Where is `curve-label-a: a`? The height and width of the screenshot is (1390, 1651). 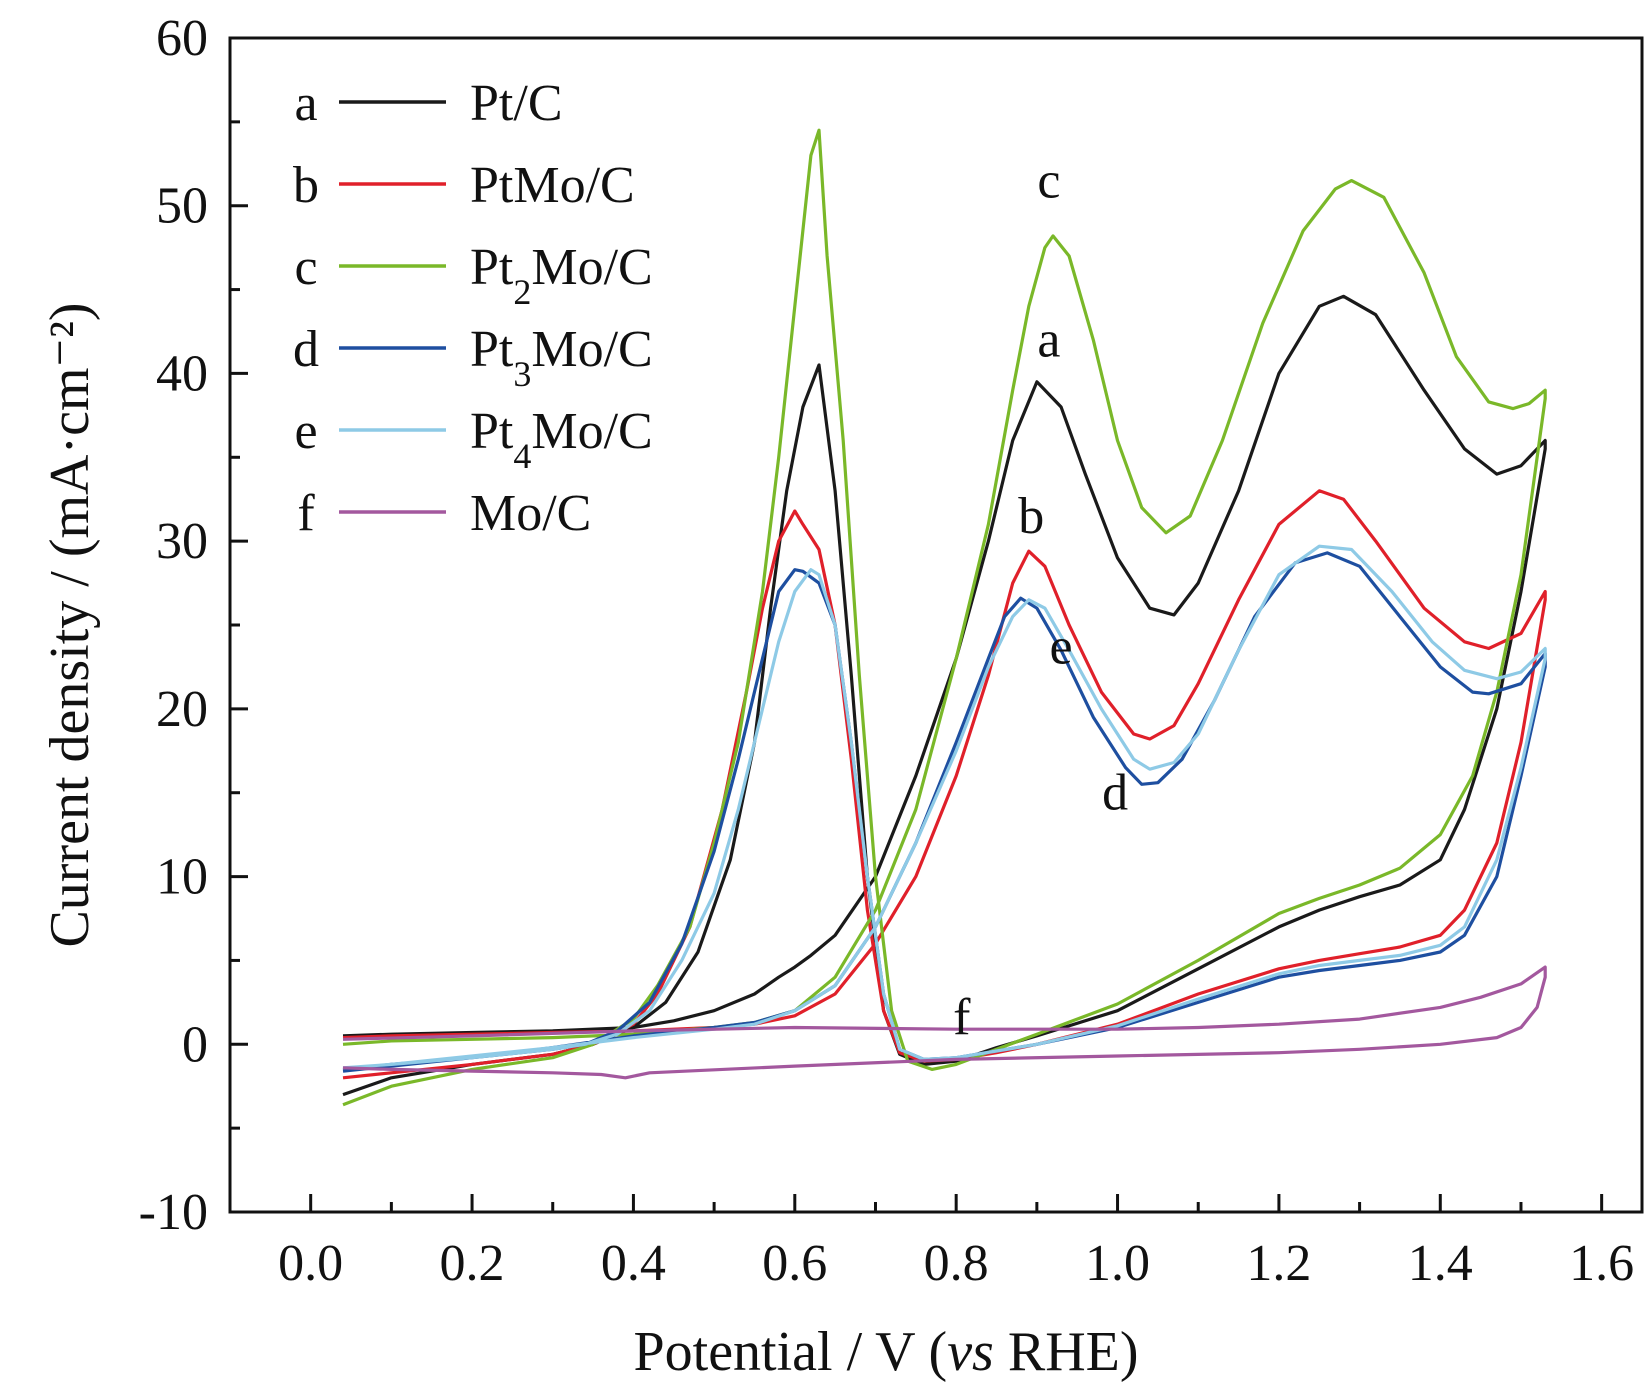
curve-label-a: a is located at coordinates (1048, 340).